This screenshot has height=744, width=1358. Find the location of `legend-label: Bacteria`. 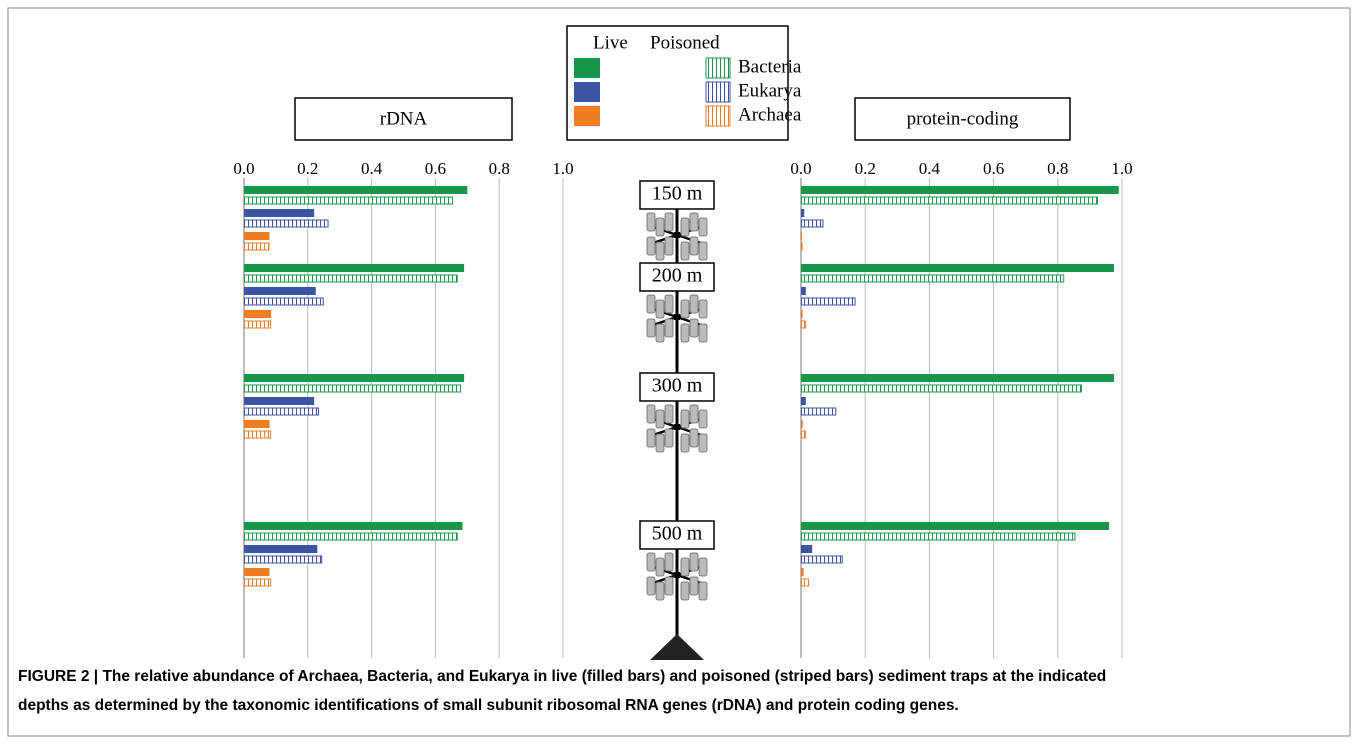

legend-label: Bacteria is located at coordinates (770, 66).